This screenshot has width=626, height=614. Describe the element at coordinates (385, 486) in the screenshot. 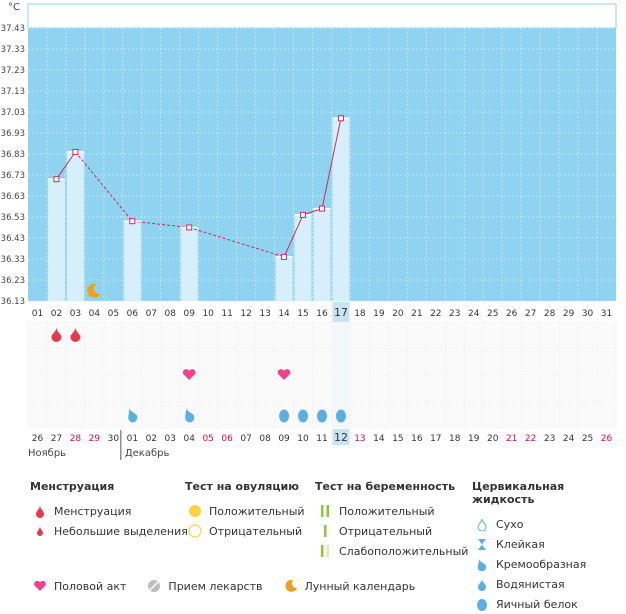

I see `legend-pregnancy-title: Тест на беременность` at that location.